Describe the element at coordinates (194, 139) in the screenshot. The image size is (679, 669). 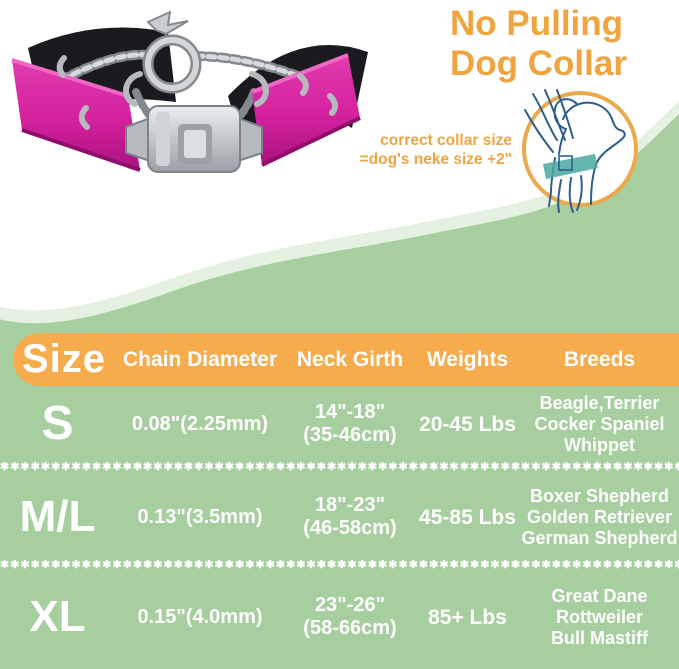
I see `buckle-icon` at that location.